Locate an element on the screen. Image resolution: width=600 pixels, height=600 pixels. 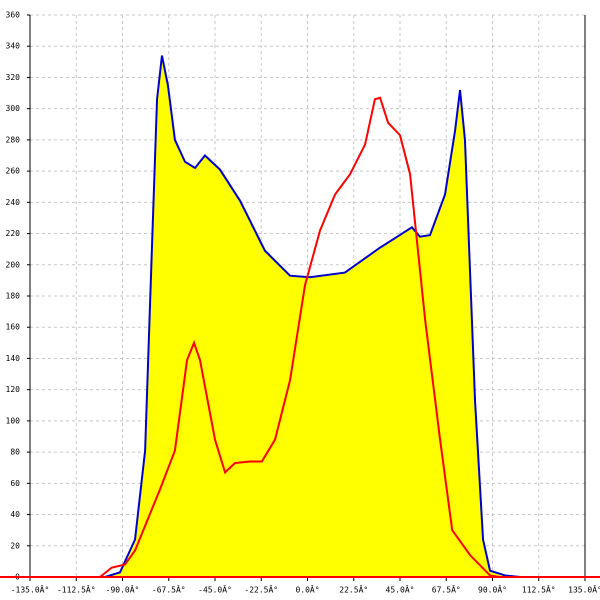
y-tick-label: 140 is located at coordinates (13, 358).